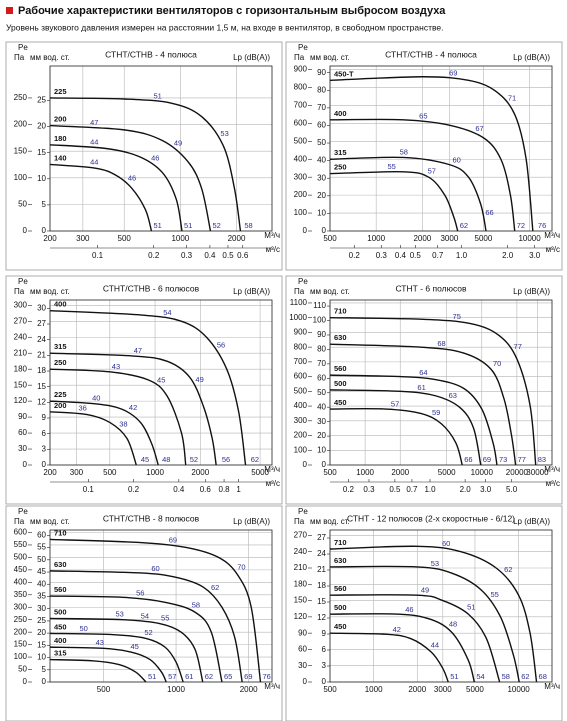 Image resolution: width=567 pixels, height=721 pixels. What do you see at coordinates (21, 368) in the screenshot?
I see `y-tick-label: 180` at bounding box center [21, 368].